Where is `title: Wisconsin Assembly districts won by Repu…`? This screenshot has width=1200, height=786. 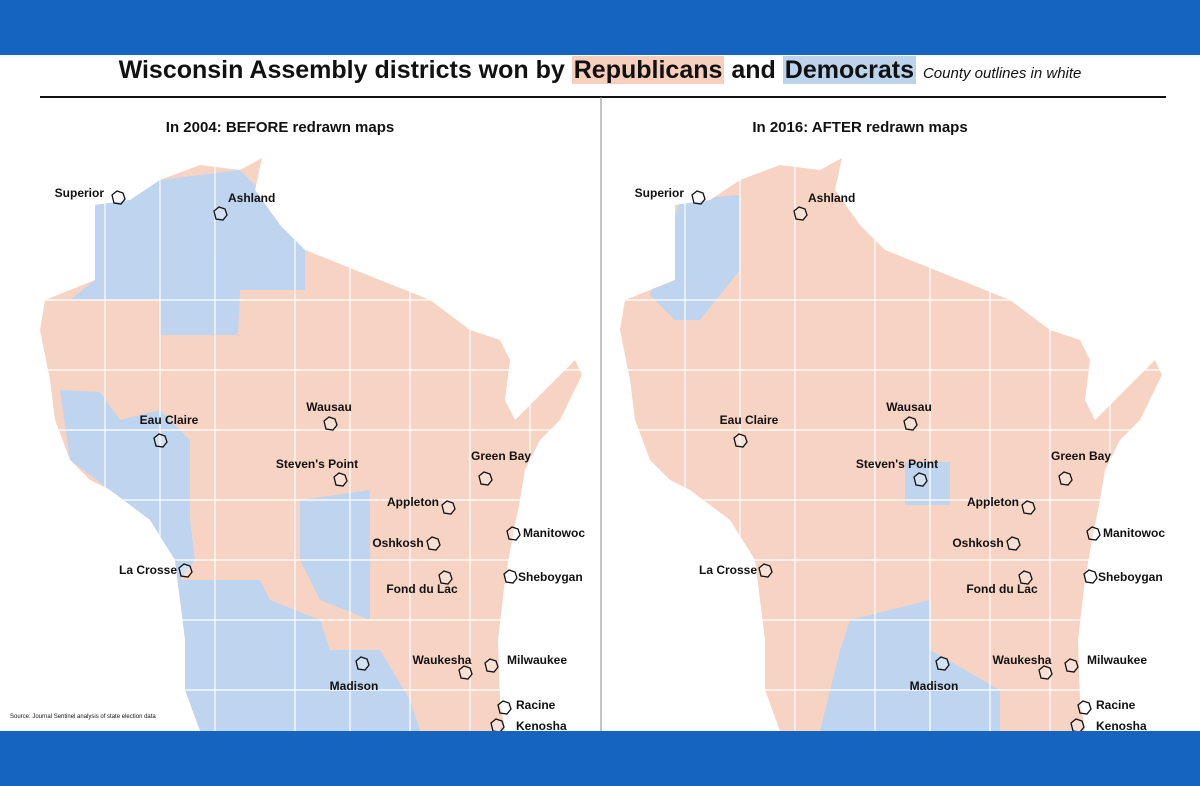 title: Wisconsin Assembly districts won by Repu… is located at coordinates (600, 70).